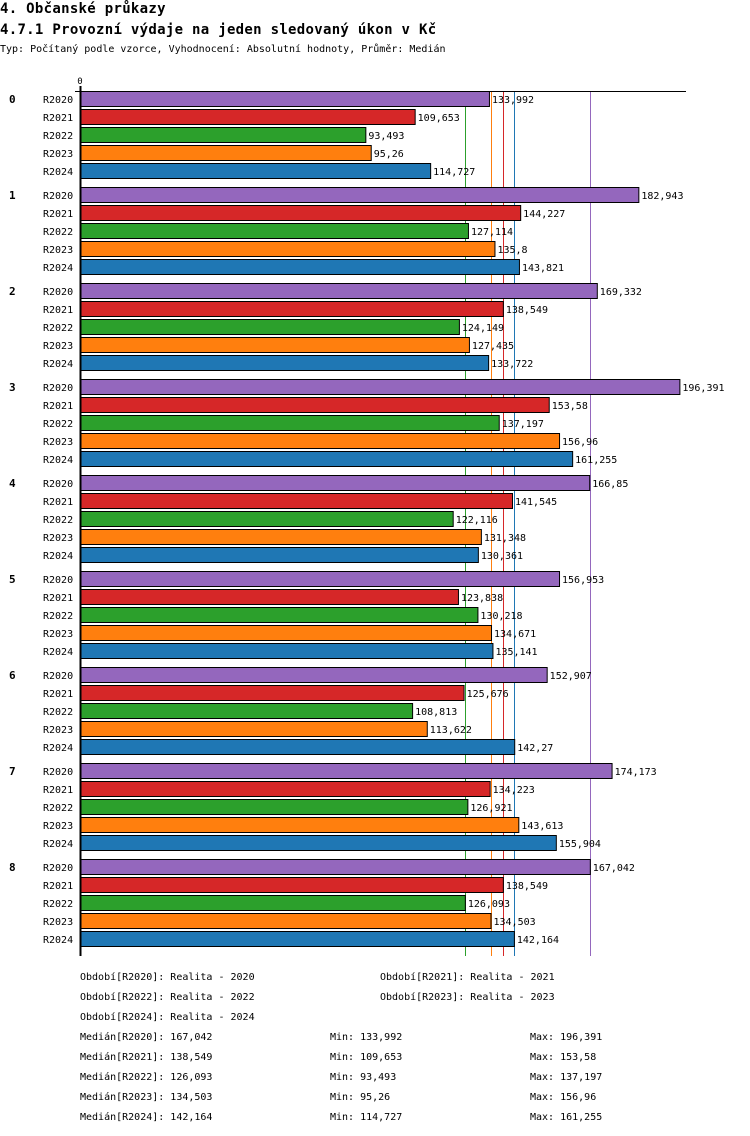  What do you see at coordinates (514, 790) in the screenshot?
I see `data-label: 134,223` at bounding box center [514, 790].